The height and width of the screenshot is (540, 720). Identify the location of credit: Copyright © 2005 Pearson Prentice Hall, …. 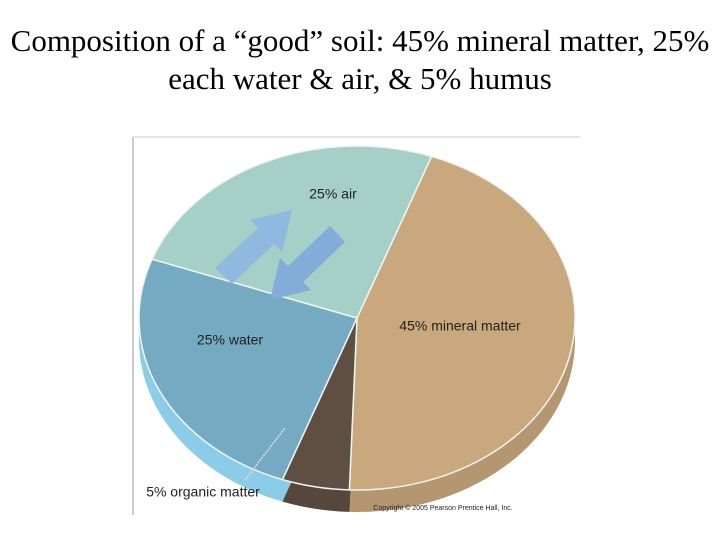
(442, 508).